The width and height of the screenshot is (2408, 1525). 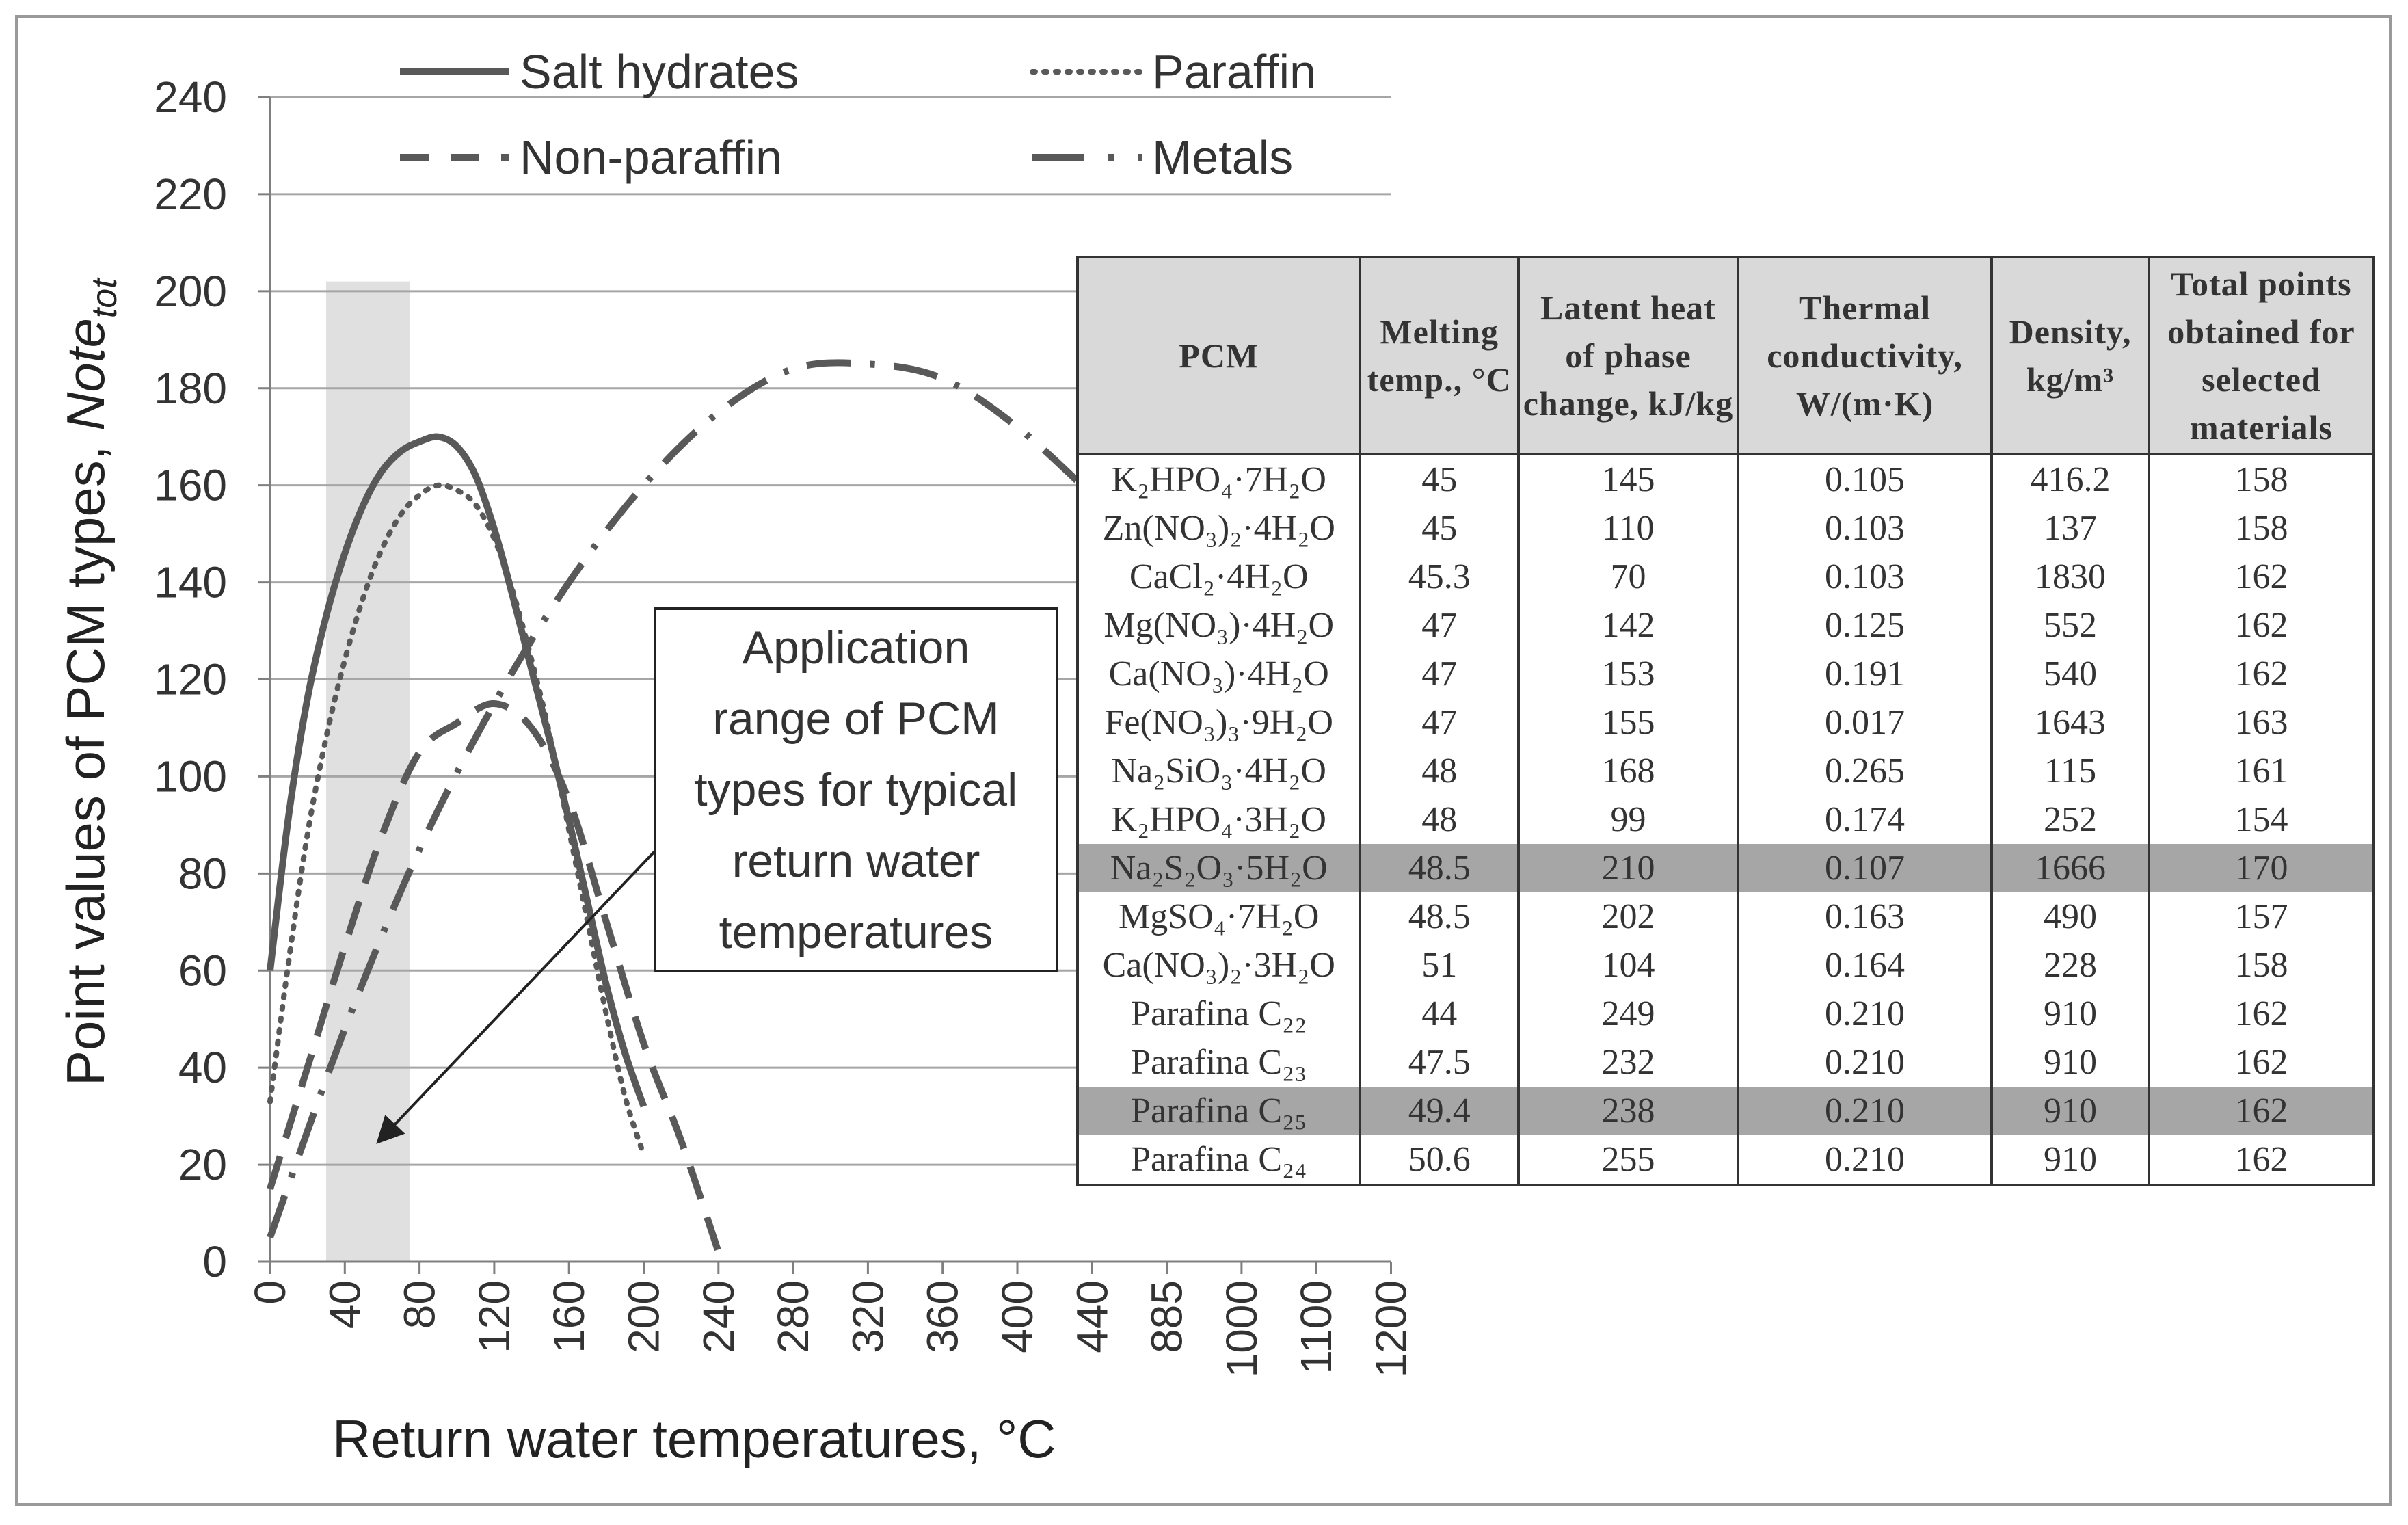 I want to click on table-cell: 0.265, so click(x=1865, y=771).